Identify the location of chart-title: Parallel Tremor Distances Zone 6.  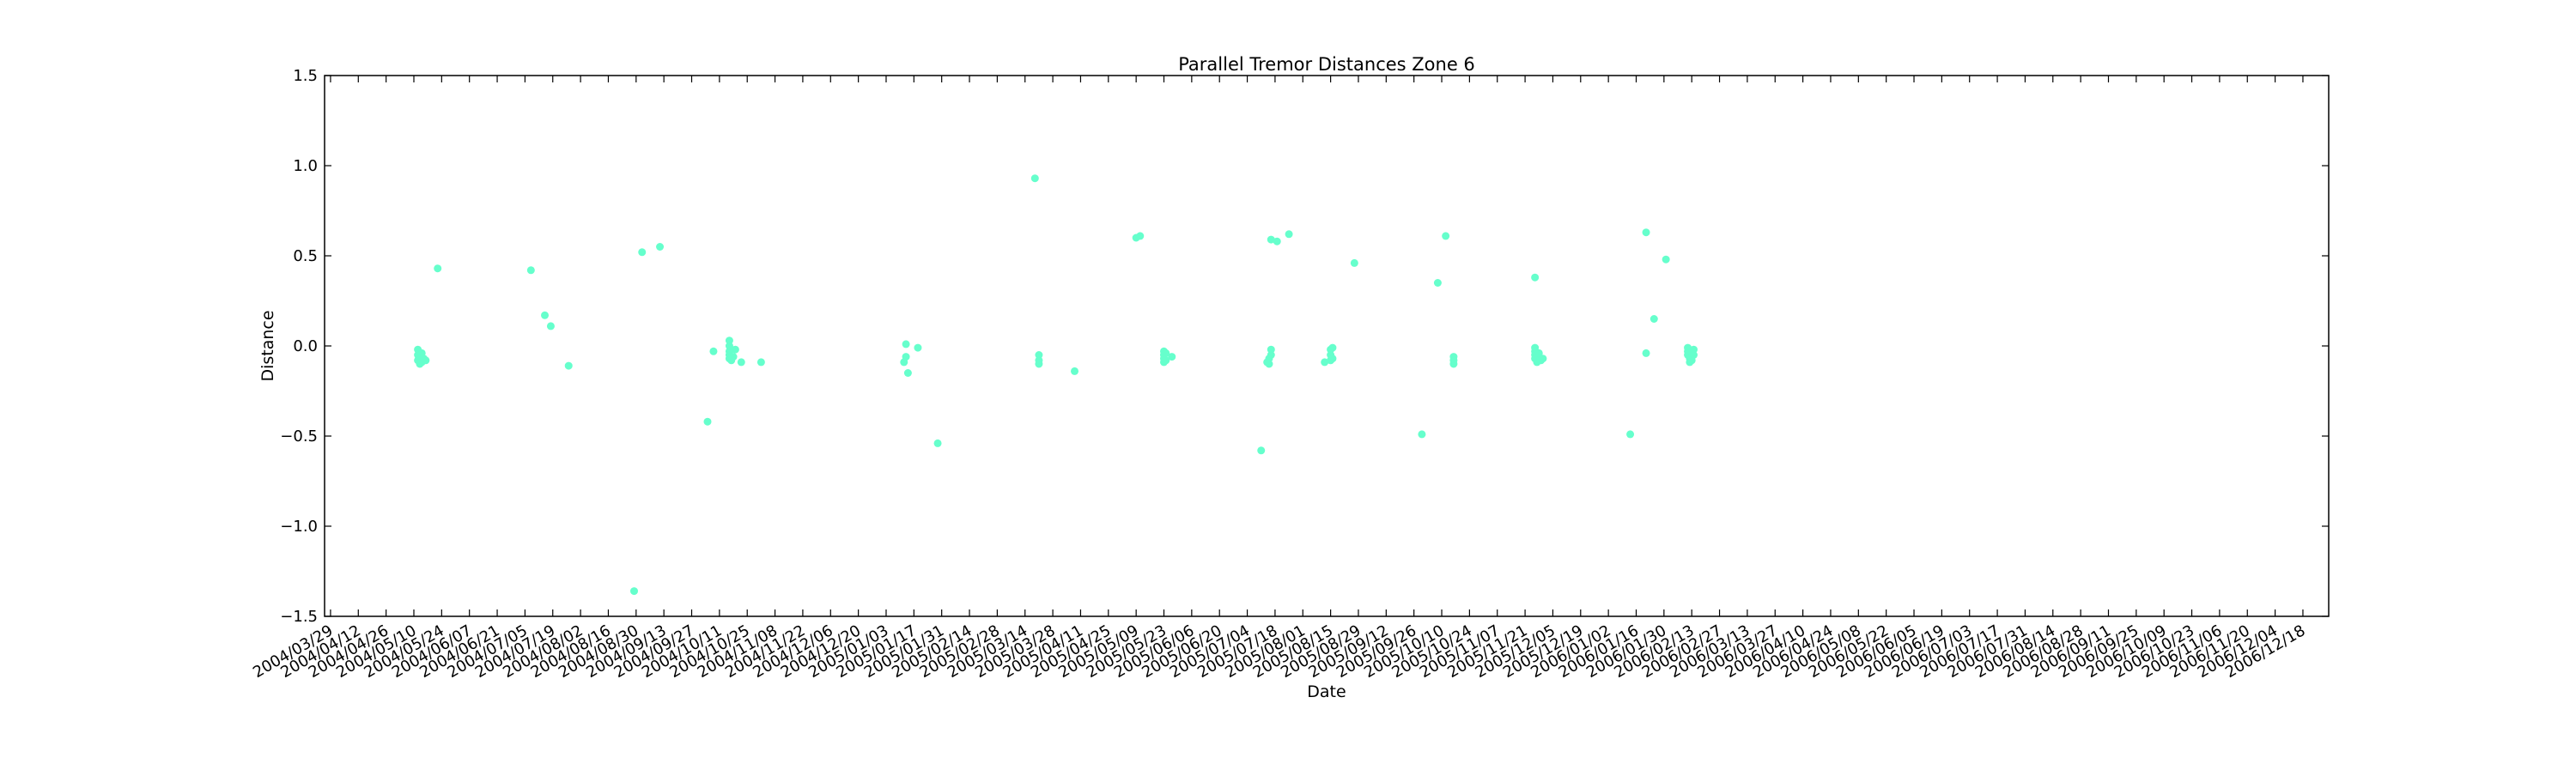
(1327, 64).